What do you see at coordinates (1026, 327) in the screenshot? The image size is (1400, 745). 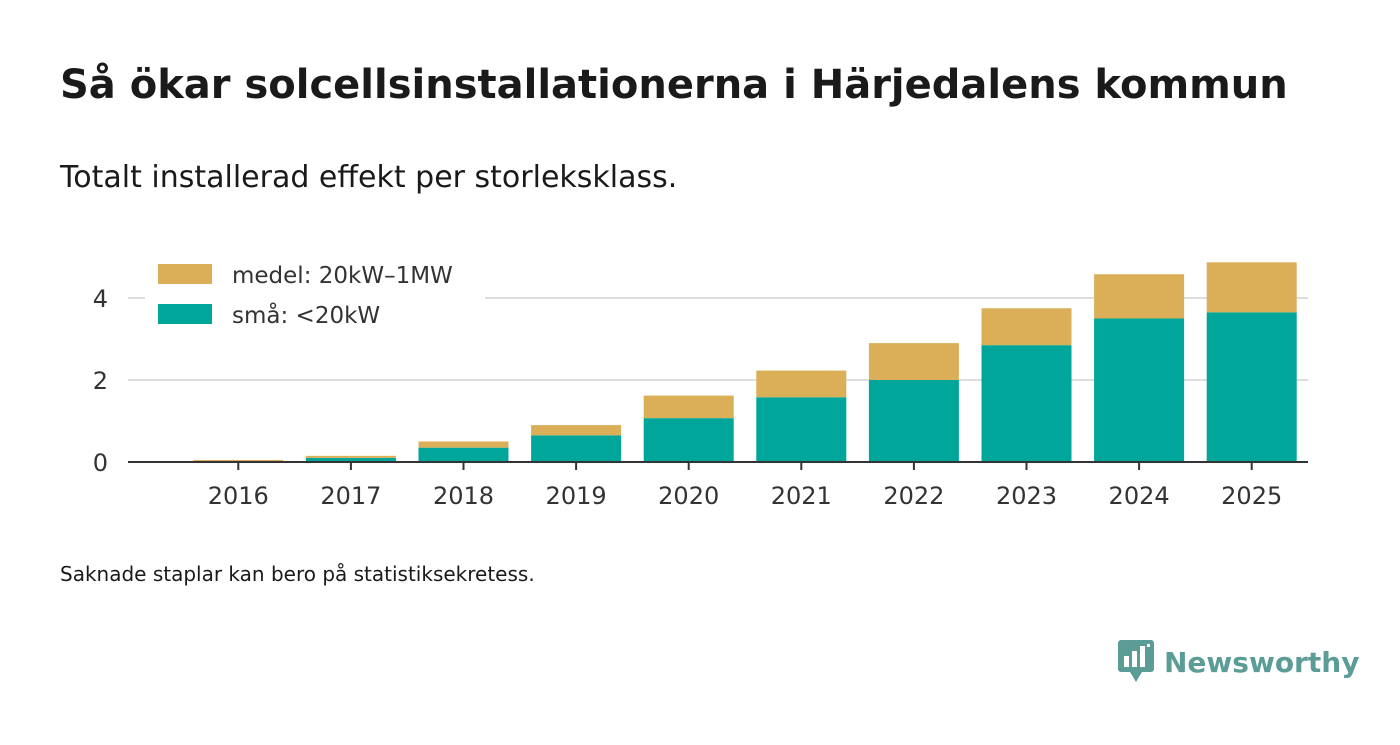 I see `bar-medium-2023` at bounding box center [1026, 327].